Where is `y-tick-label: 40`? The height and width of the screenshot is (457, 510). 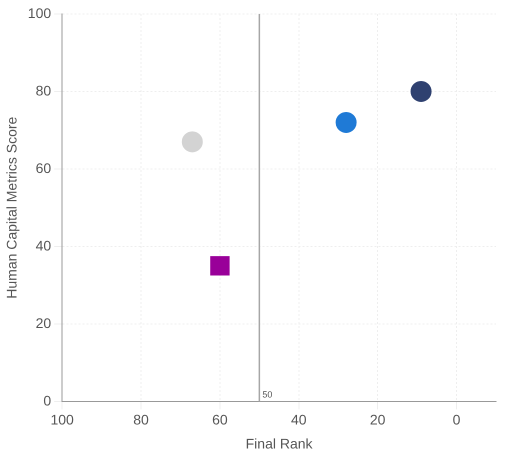 y-tick-label: 40 is located at coordinates (44, 245).